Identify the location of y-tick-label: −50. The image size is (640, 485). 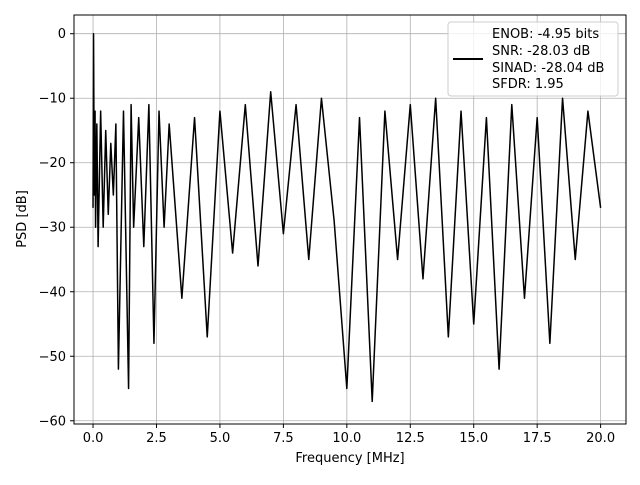
(52, 357).